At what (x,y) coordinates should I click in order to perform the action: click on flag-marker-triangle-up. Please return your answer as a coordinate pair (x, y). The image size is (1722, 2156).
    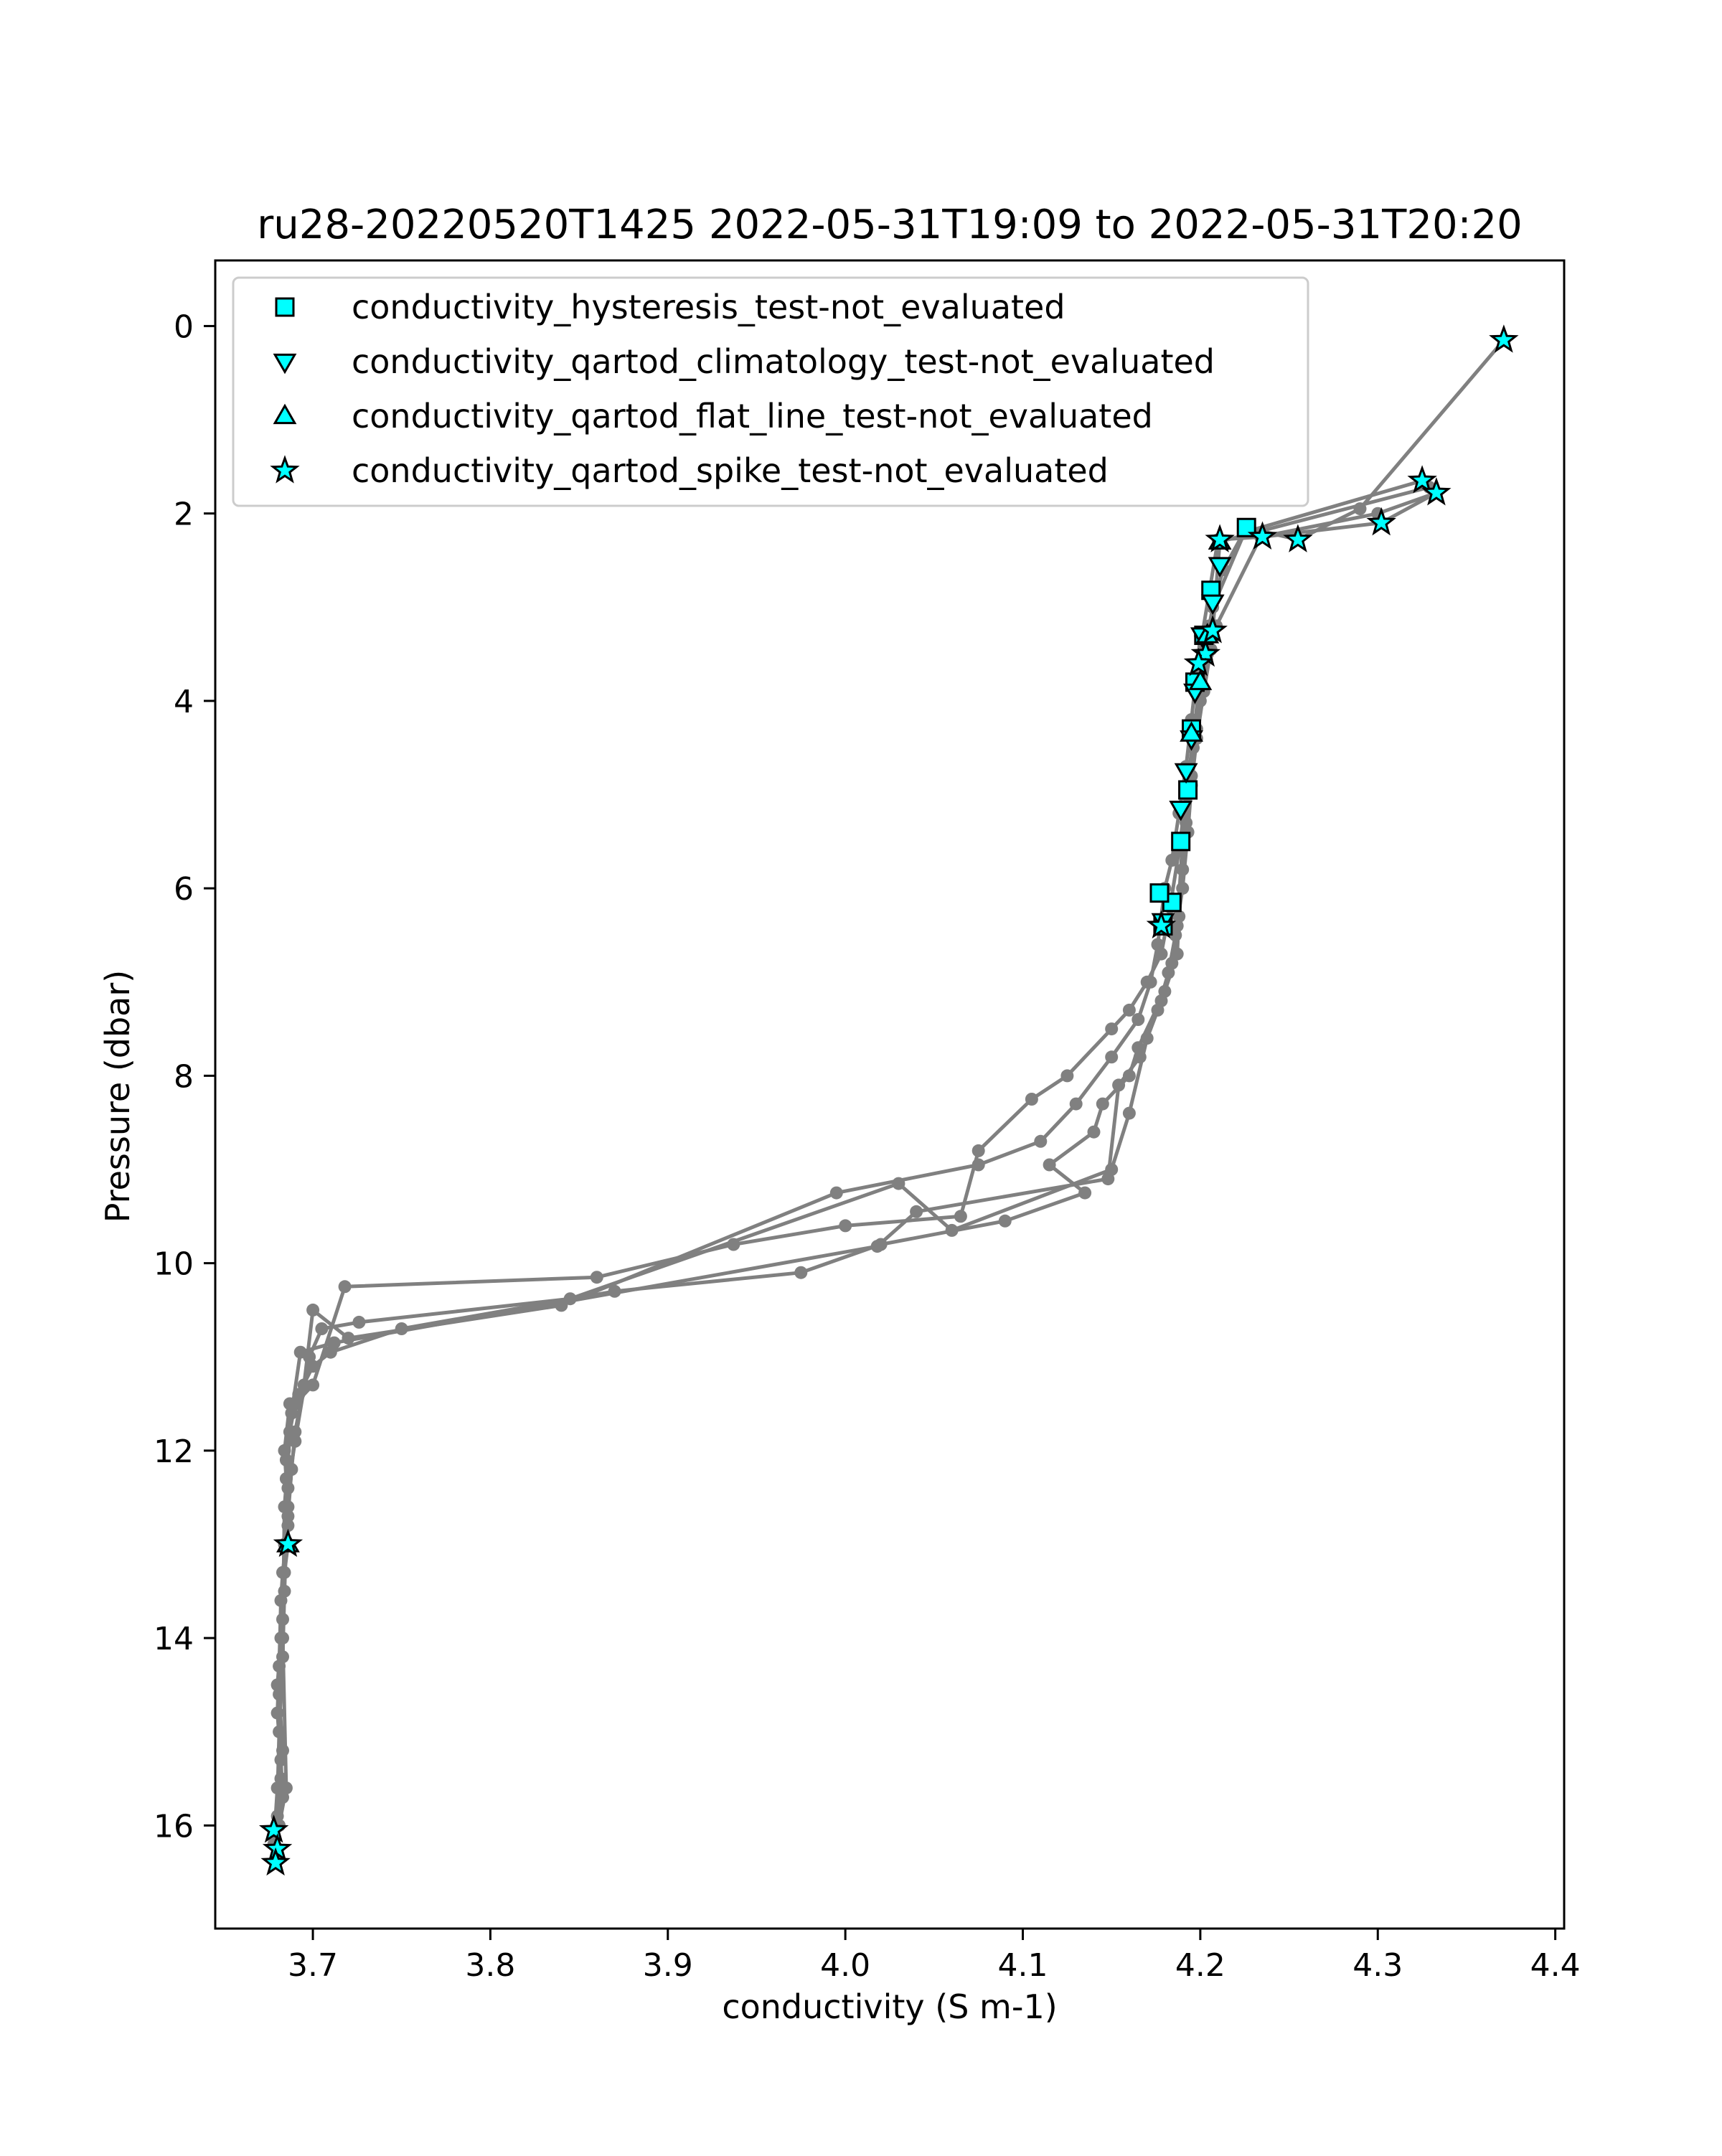
    Looking at the image, I should click on (1191, 732).